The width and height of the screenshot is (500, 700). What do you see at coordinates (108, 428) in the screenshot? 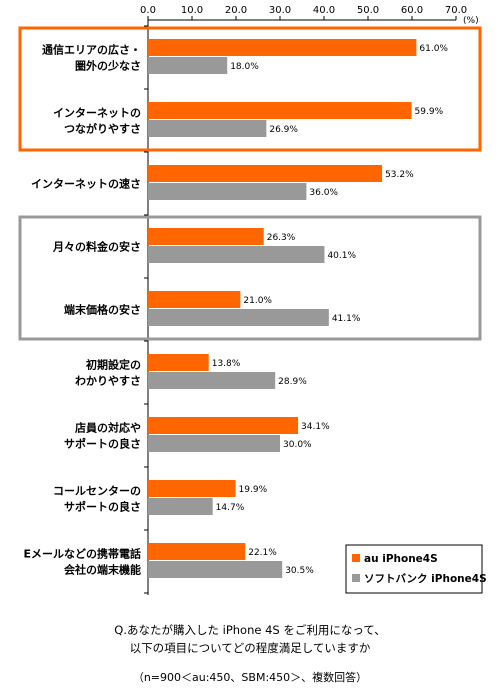
I see `category-label: 店員の対応や` at bounding box center [108, 428].